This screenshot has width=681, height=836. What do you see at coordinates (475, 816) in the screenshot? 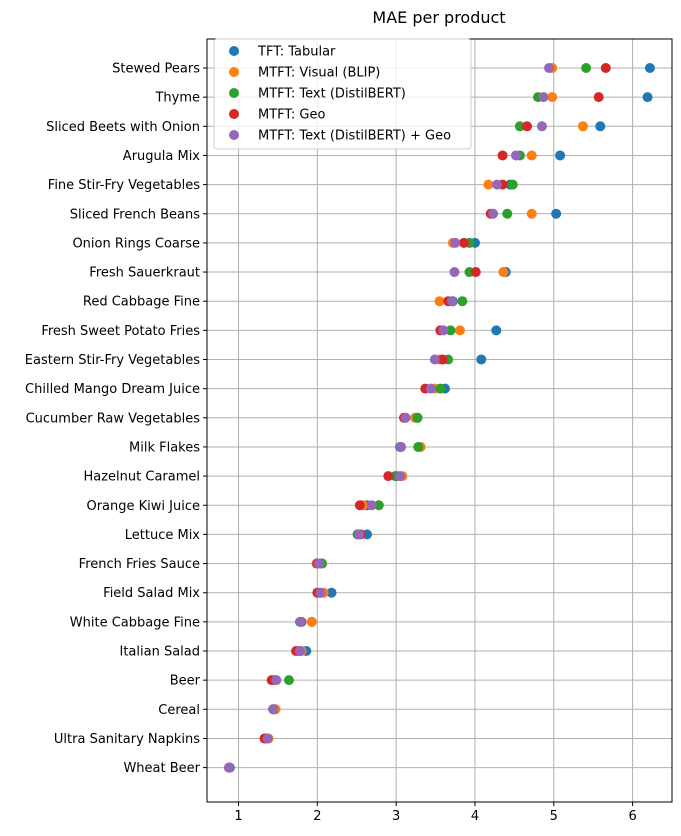
I see `x-tick-label: 4` at bounding box center [475, 816].